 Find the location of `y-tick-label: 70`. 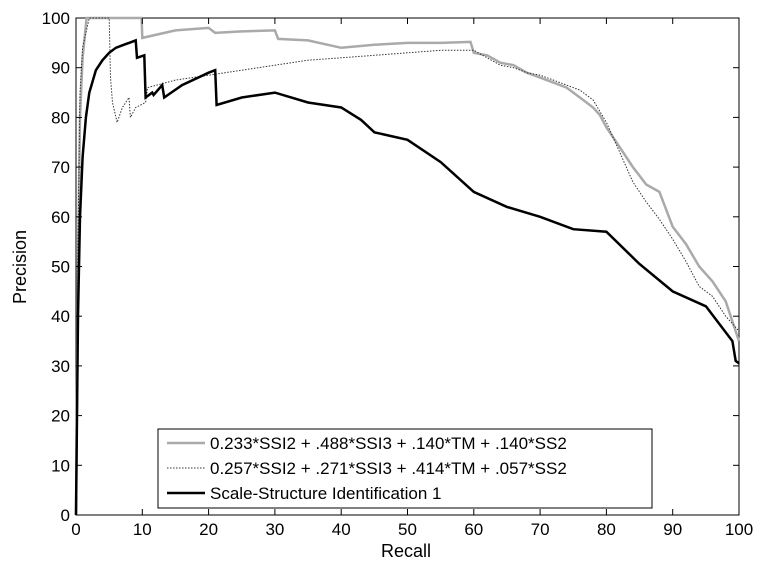

y-tick-label: 70 is located at coordinates (60, 167).